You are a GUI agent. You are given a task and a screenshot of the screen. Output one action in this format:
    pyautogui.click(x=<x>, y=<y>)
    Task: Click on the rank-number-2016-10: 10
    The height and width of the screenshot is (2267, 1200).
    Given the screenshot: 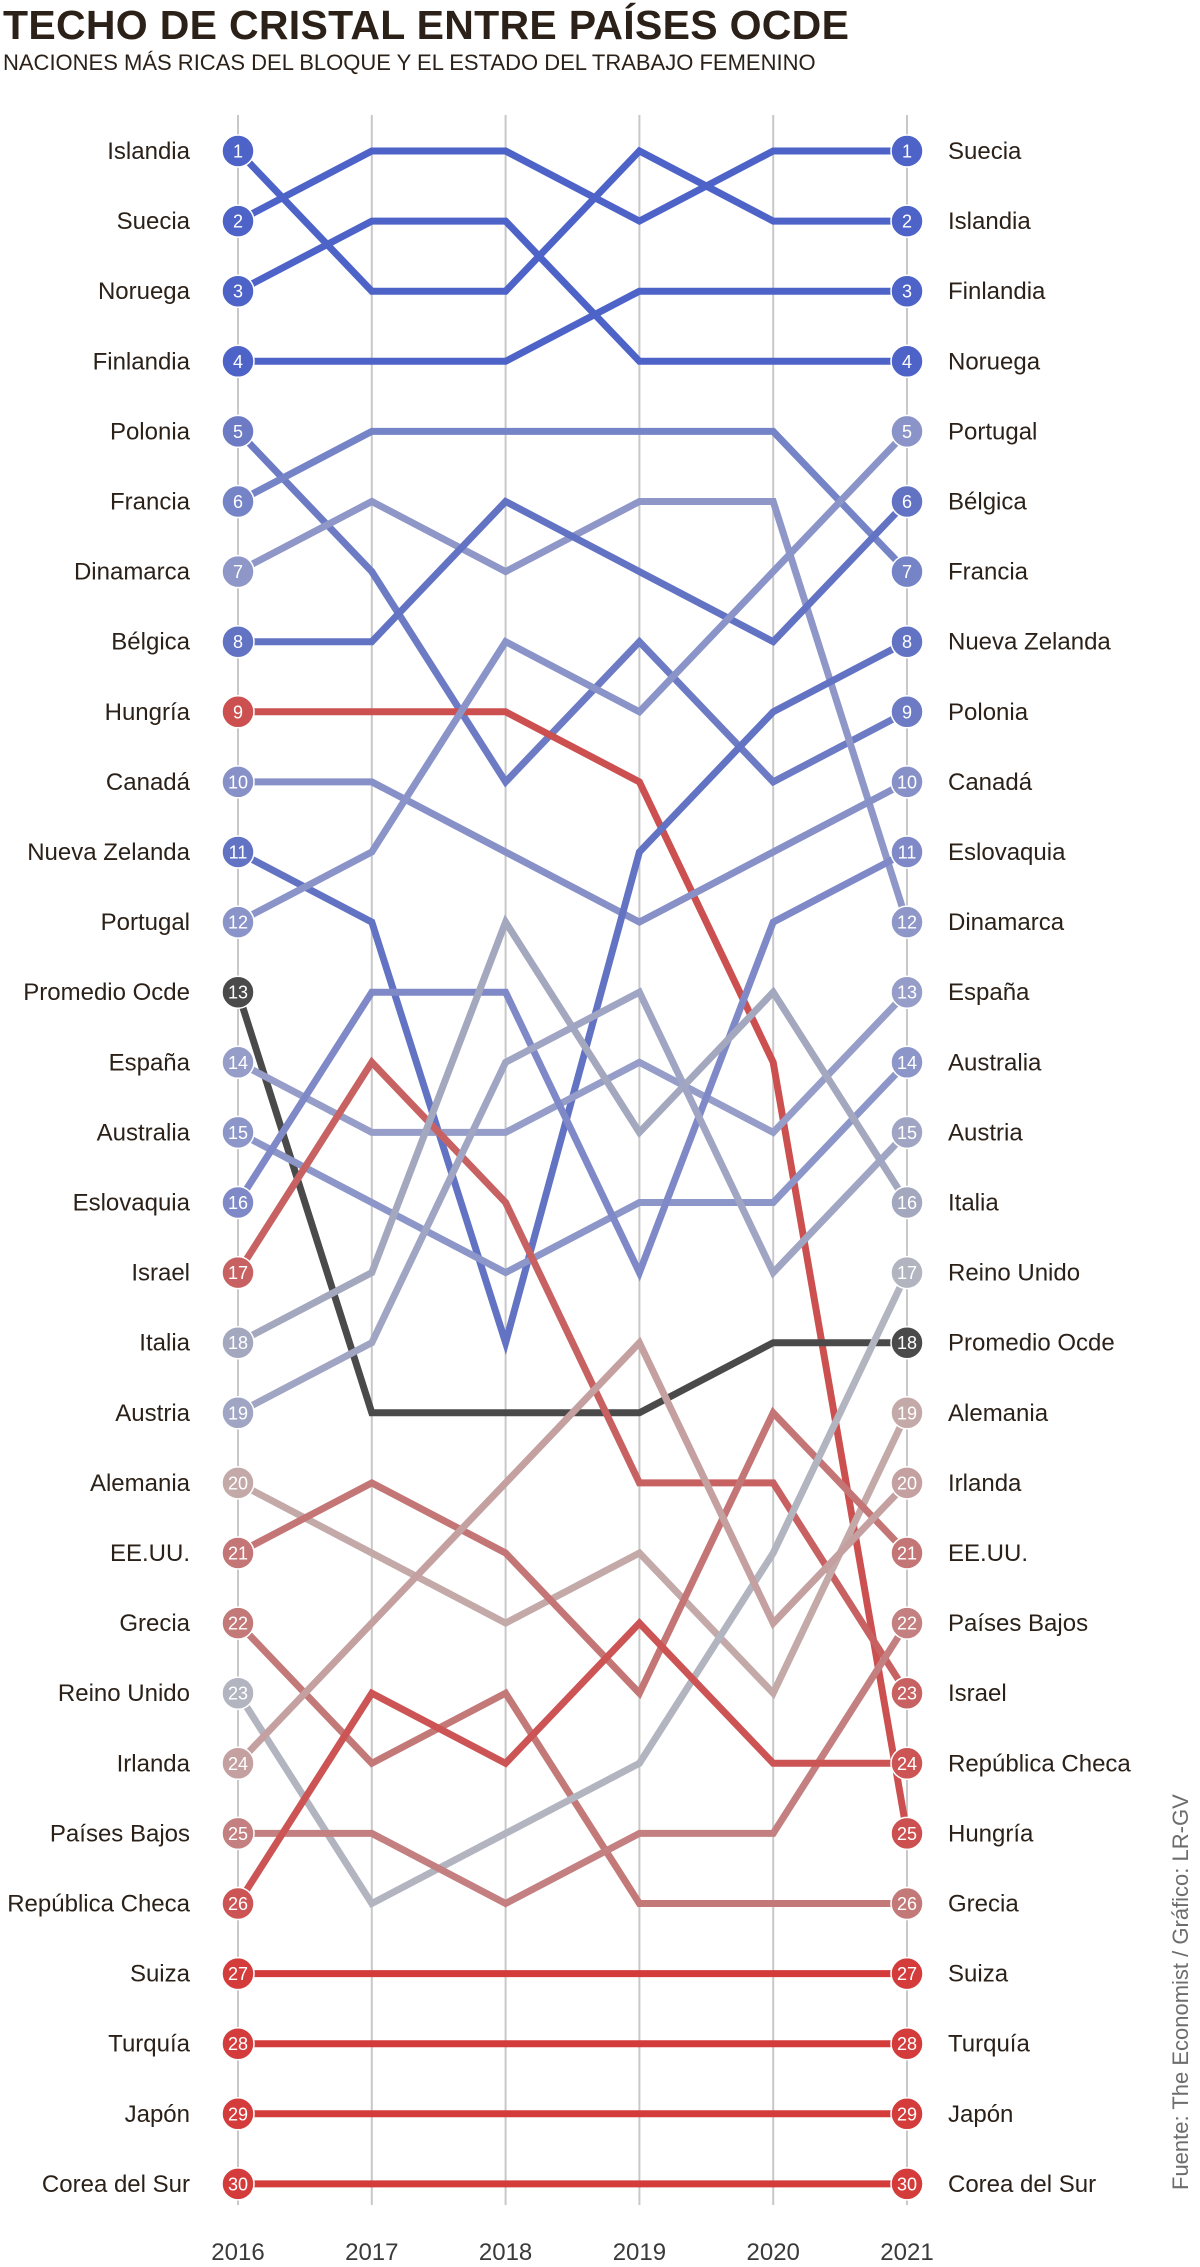 What is the action you would take?
    pyautogui.click(x=238, y=782)
    